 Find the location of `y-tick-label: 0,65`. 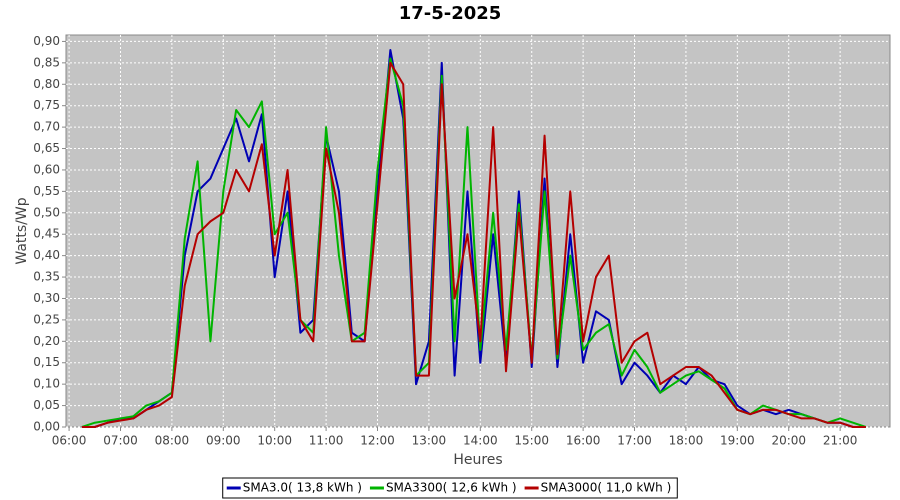

y-tick-label: 0,65 is located at coordinates (46, 148).